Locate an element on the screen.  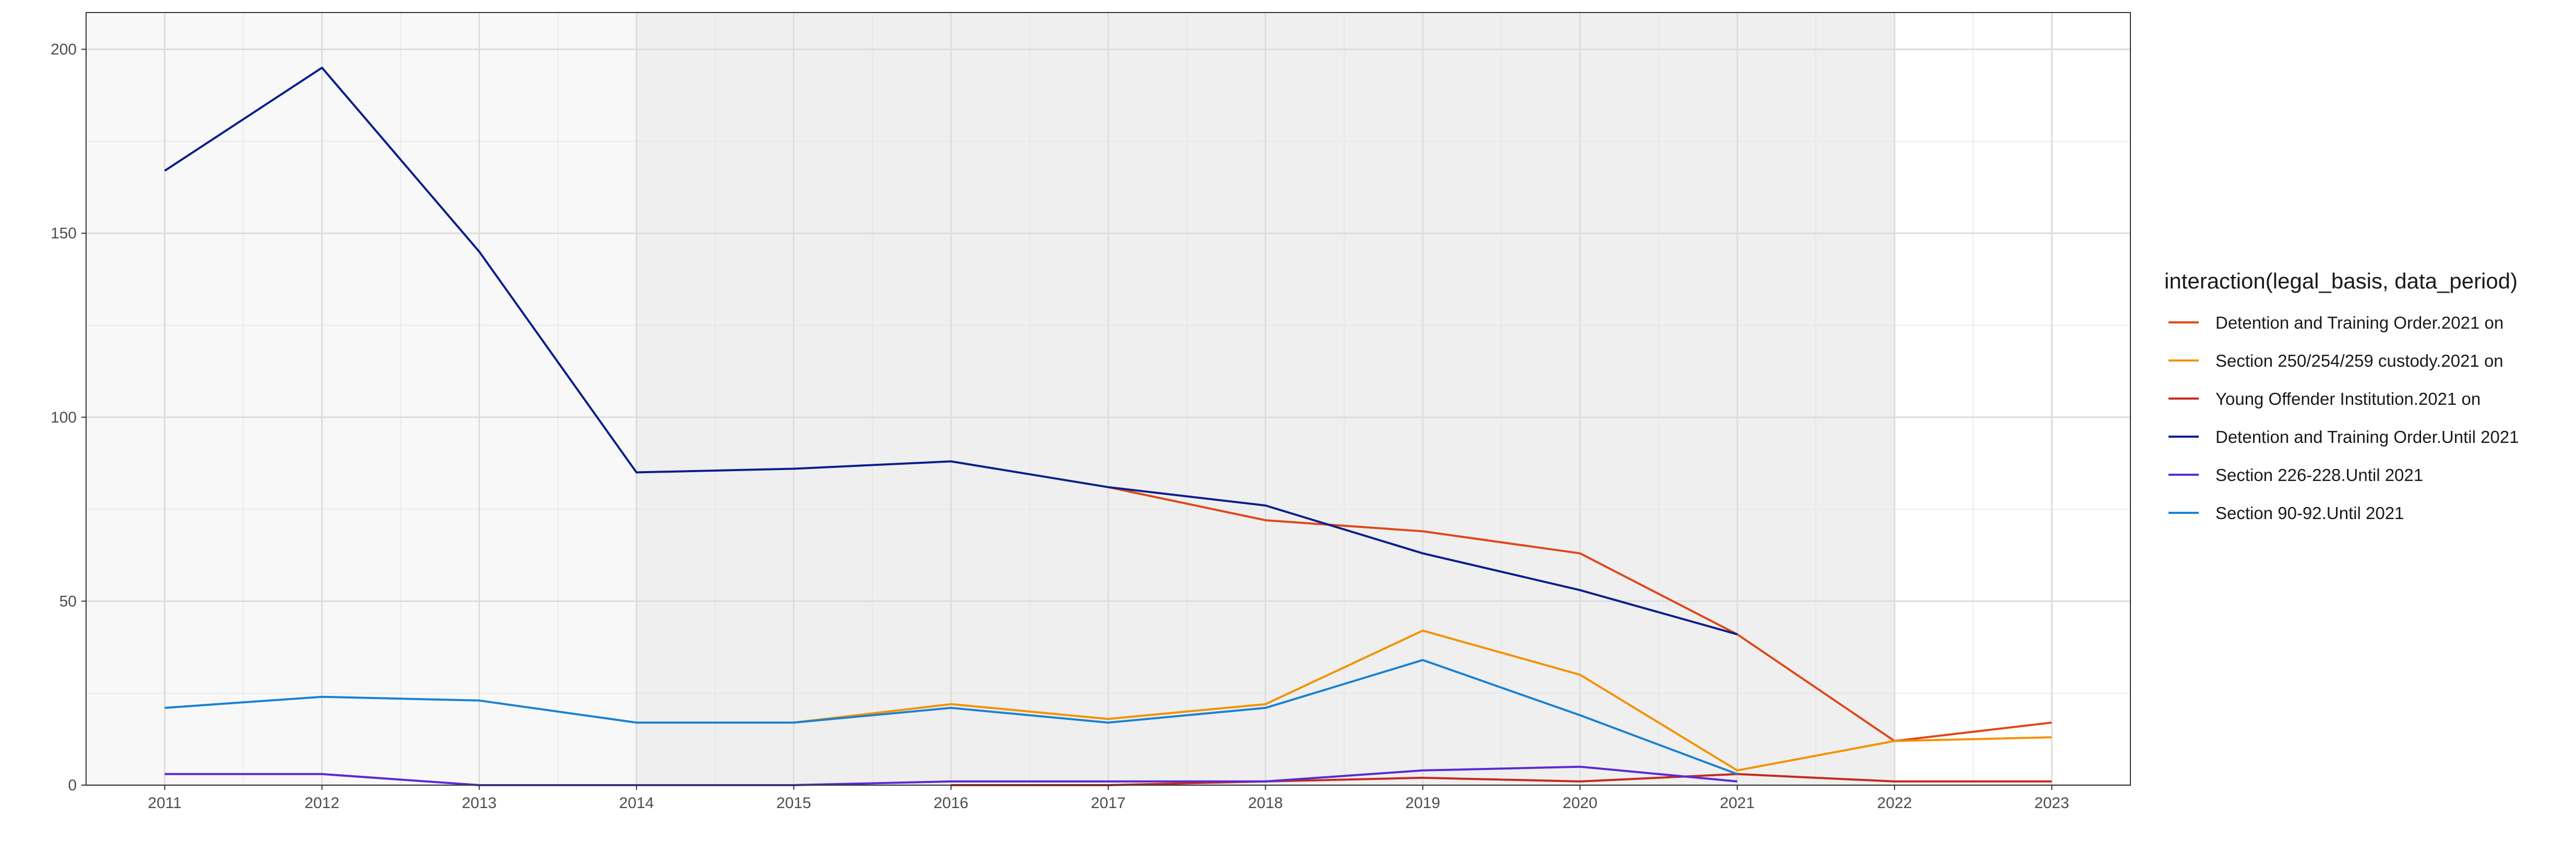
y-tick-label: 0 is located at coordinates (72, 785).